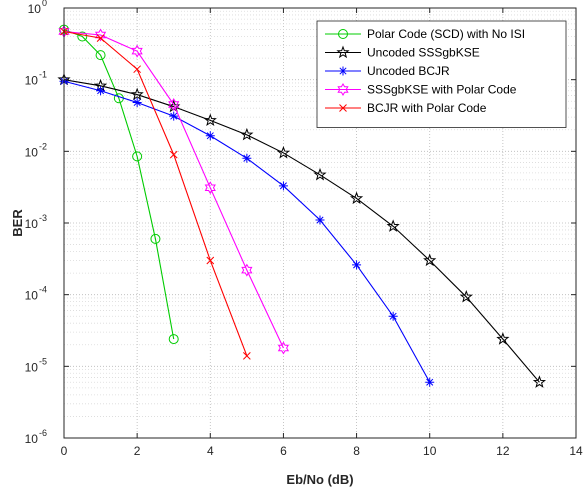 The image size is (587, 493). What do you see at coordinates (36, 437) in the screenshot?
I see `y-tick-label: 10⁻⁶` at bounding box center [36, 437].